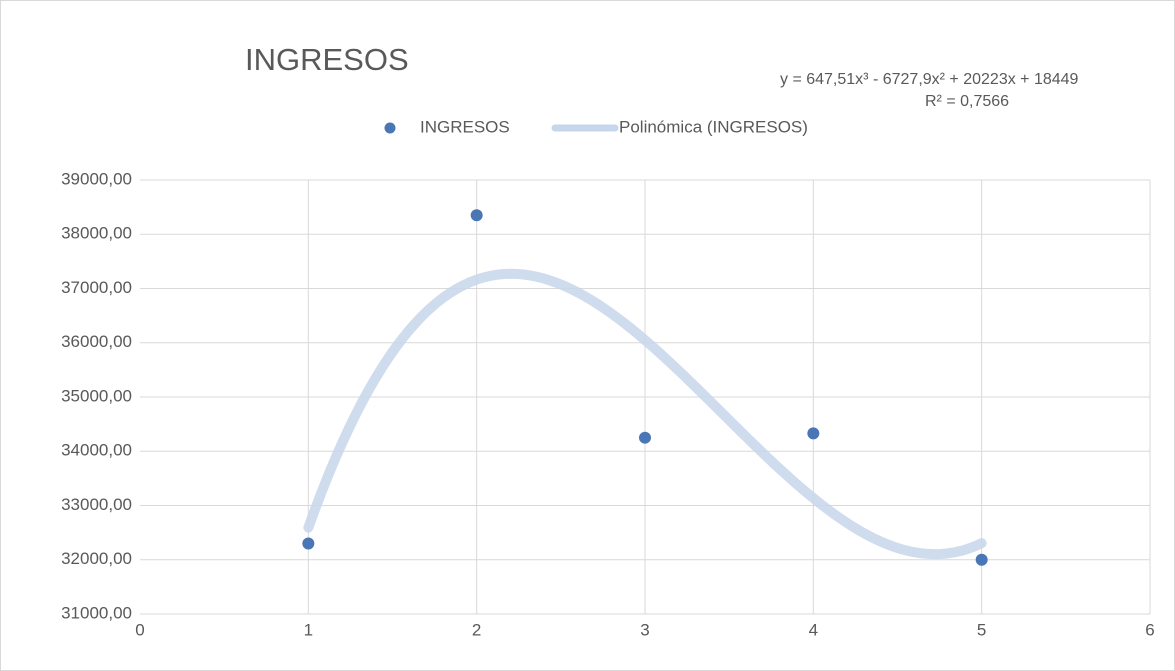 This screenshot has width=1175, height=671. I want to click on chart-title: INGRESOS, so click(327, 59).